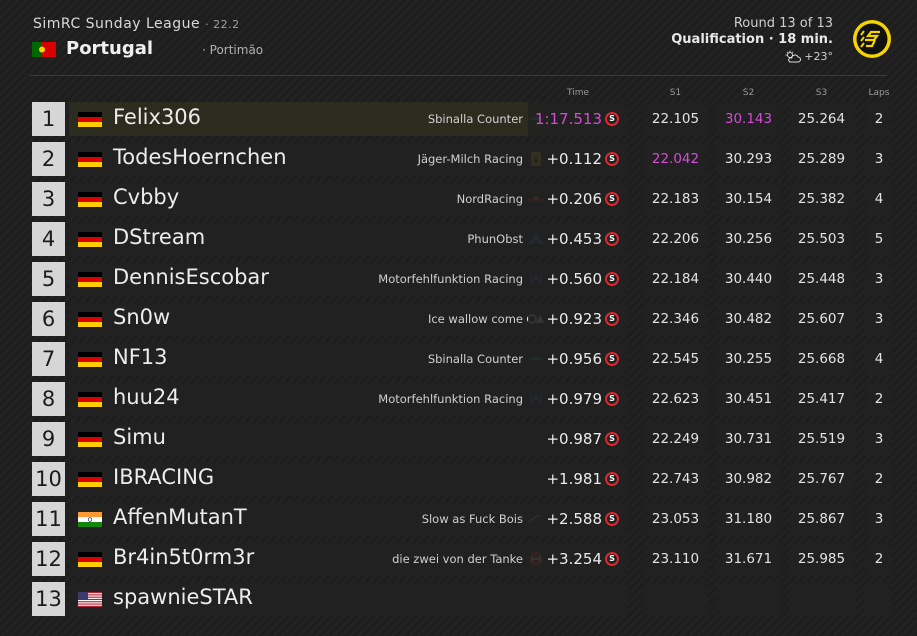 This screenshot has height=636, width=917. I want to click on team-name: die zwei von der Tanke, so click(457, 559).